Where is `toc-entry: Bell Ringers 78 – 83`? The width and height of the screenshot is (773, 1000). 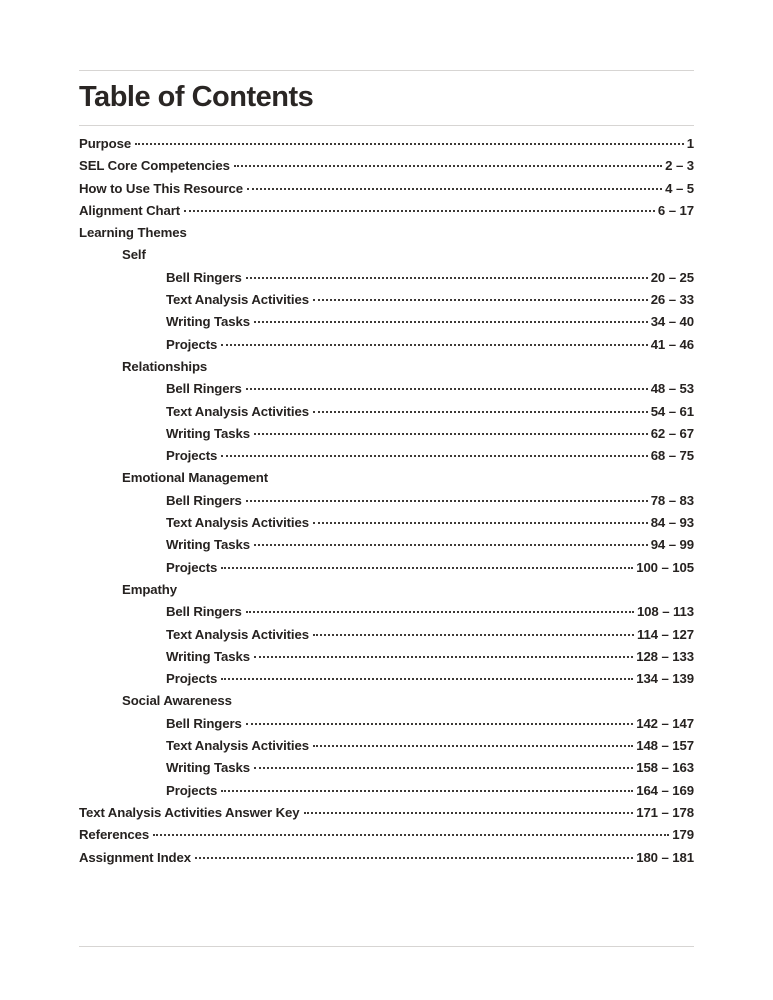
toc-entry: Bell Ringers 78 – 83 is located at coordinates (386, 504).